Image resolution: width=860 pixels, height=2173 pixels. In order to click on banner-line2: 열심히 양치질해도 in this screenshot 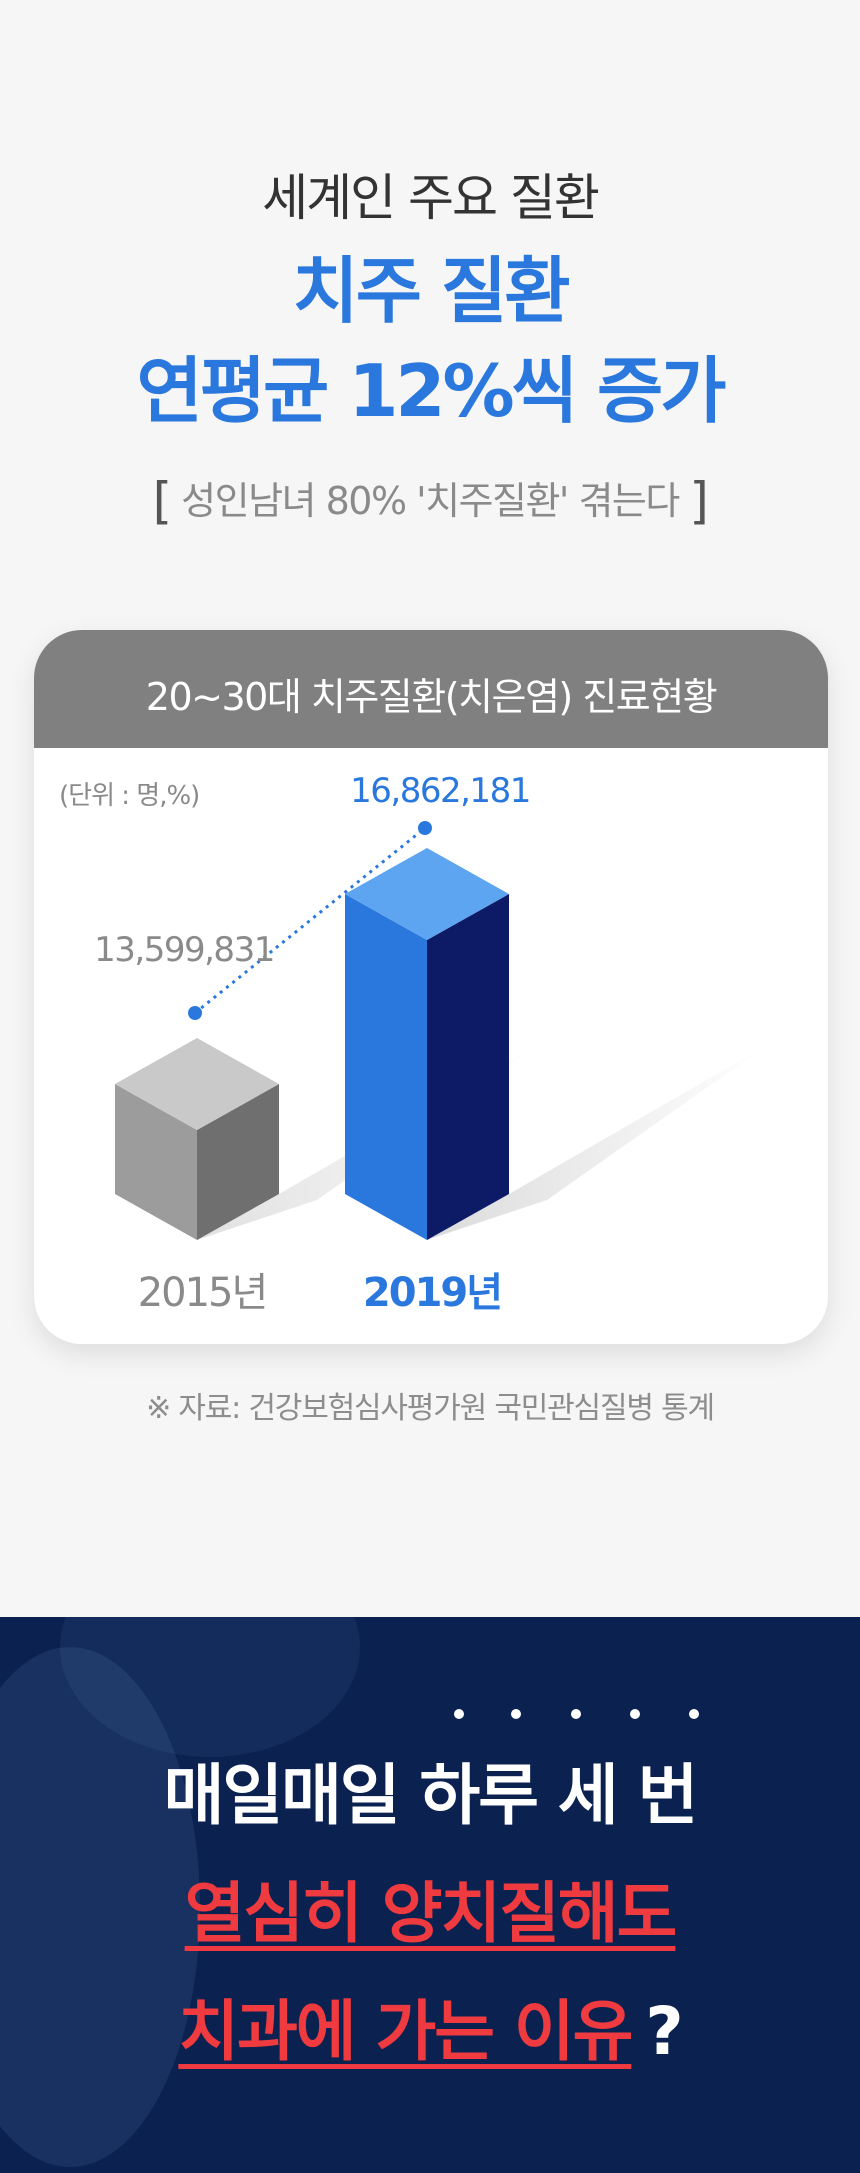, I will do `click(430, 1908)`.